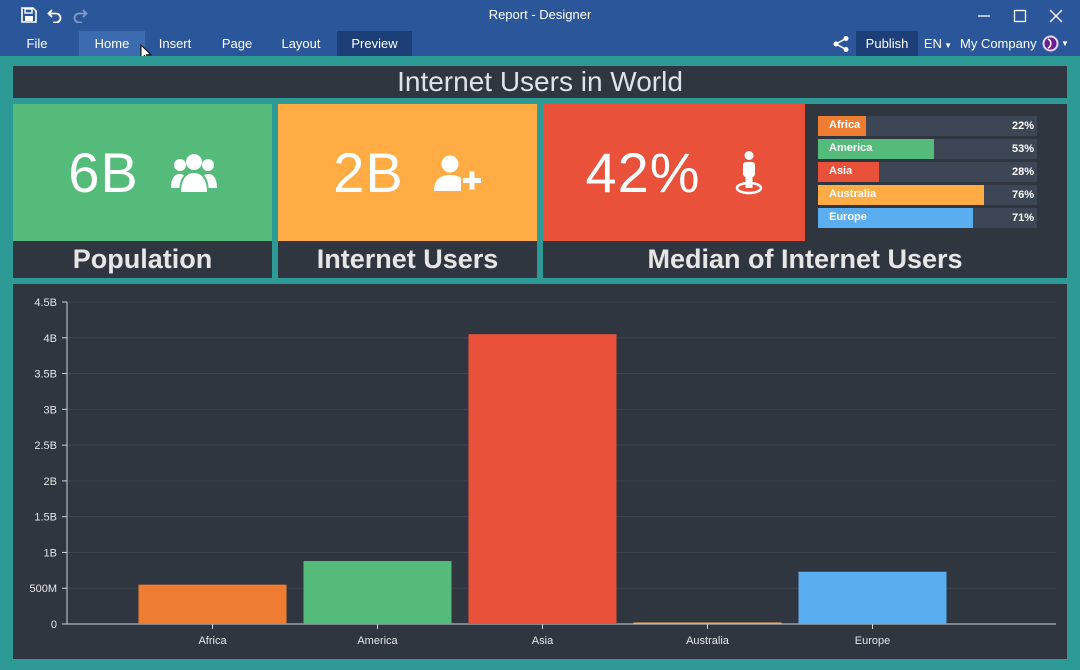  Describe the element at coordinates (112, 43) in the screenshot. I see `tab-home: Home` at that location.